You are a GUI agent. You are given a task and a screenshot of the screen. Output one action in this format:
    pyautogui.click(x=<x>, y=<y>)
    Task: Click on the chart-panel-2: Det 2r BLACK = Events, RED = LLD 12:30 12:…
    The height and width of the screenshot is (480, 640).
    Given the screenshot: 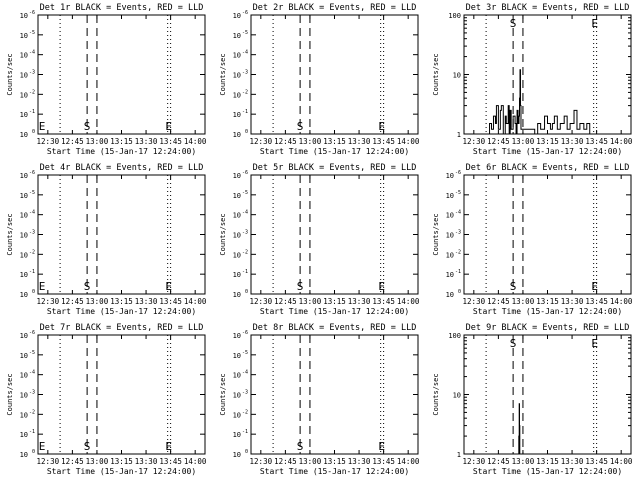 What is the action you would take?
    pyautogui.click(x=319, y=79)
    